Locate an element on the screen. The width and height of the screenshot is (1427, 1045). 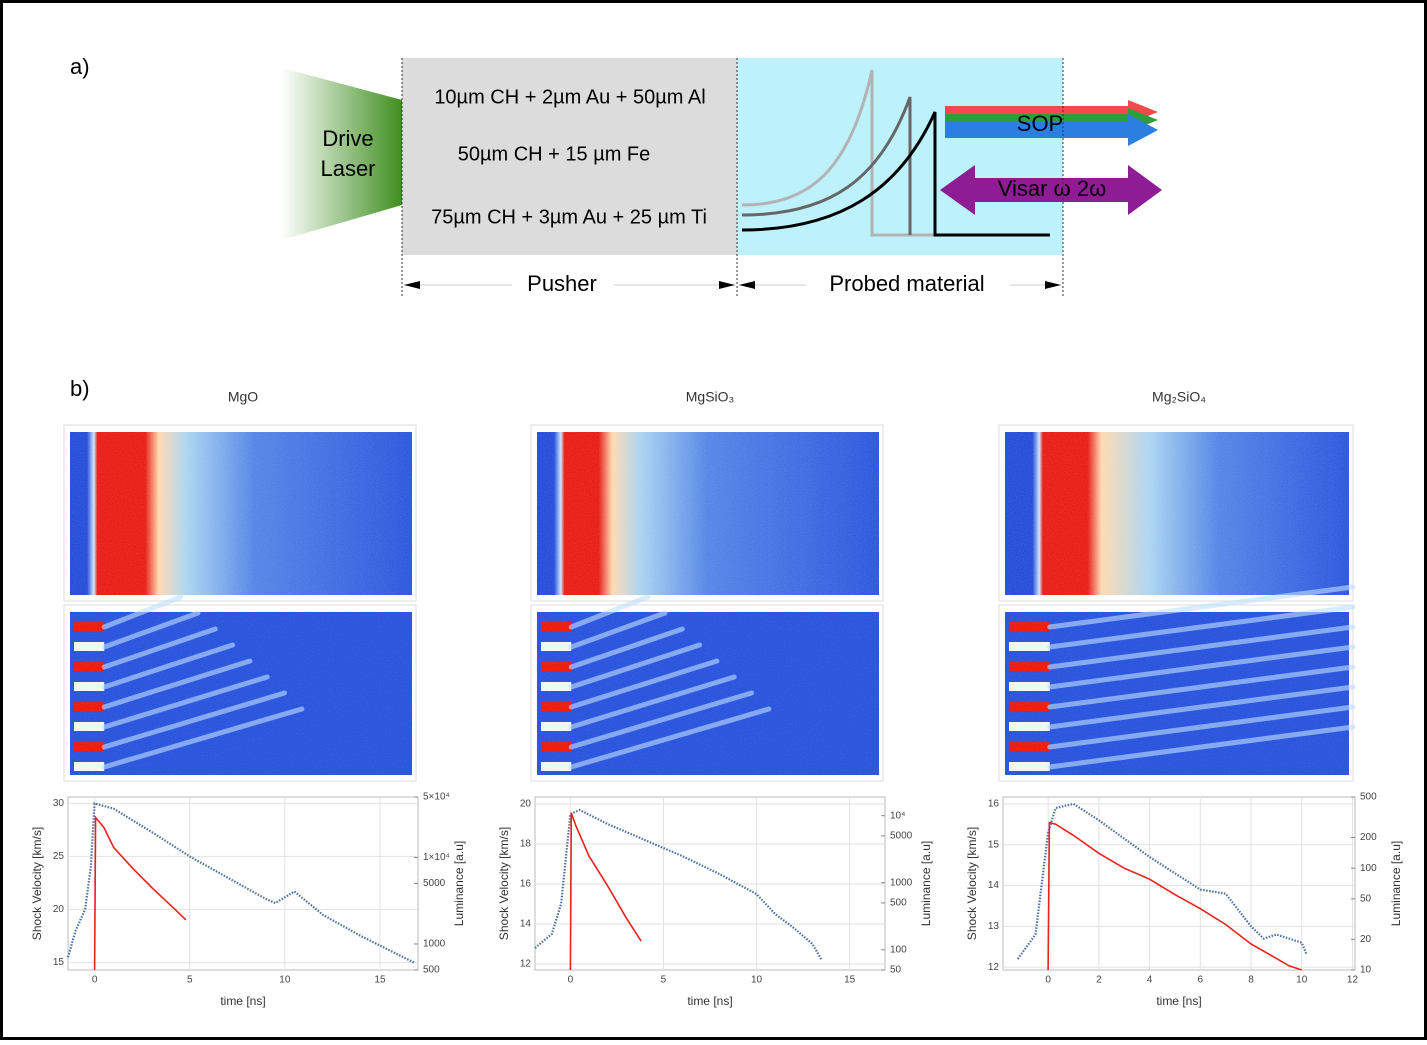
x-tick-label: 6 is located at coordinates (1201, 980).